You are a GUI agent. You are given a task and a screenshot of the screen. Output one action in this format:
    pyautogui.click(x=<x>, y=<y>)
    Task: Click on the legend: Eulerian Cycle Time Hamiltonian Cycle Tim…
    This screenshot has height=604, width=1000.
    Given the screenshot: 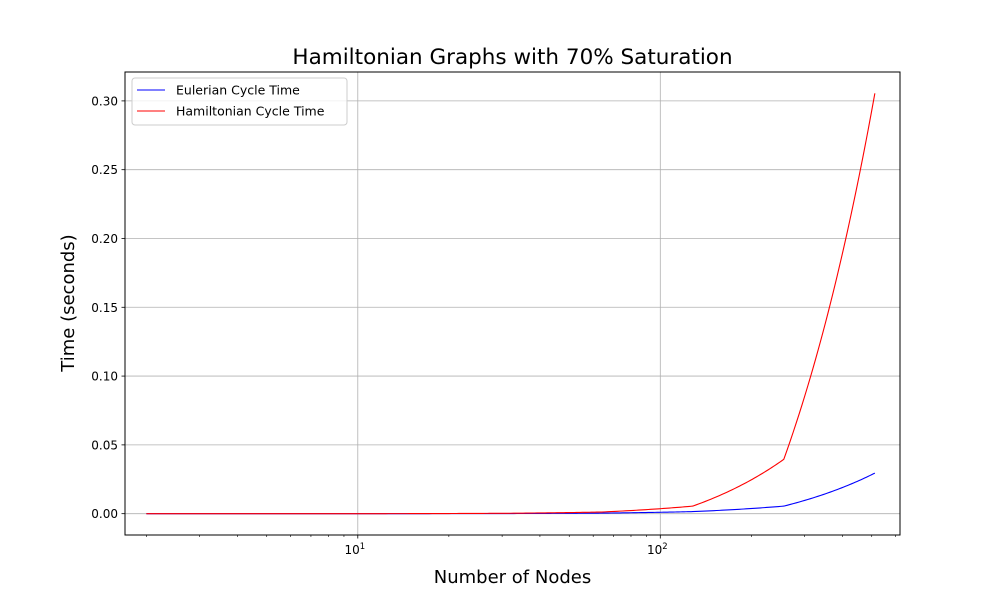 What is the action you would take?
    pyautogui.click(x=239, y=101)
    